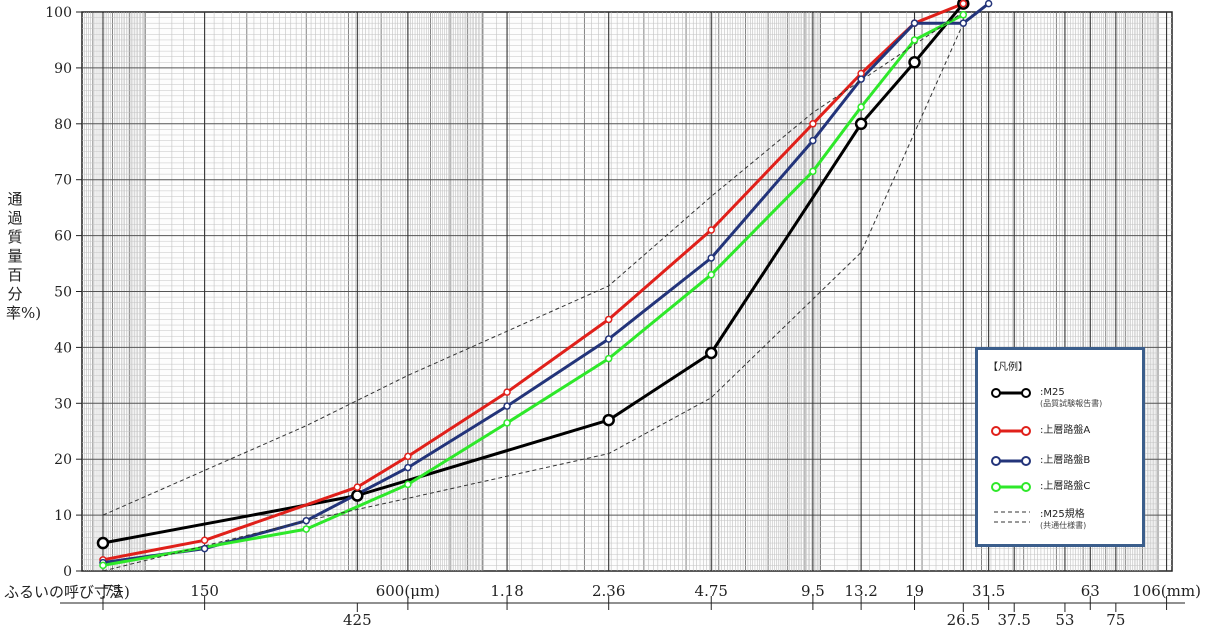  I want to click on x-tick-label-top-3: 1.18, so click(506, 591).